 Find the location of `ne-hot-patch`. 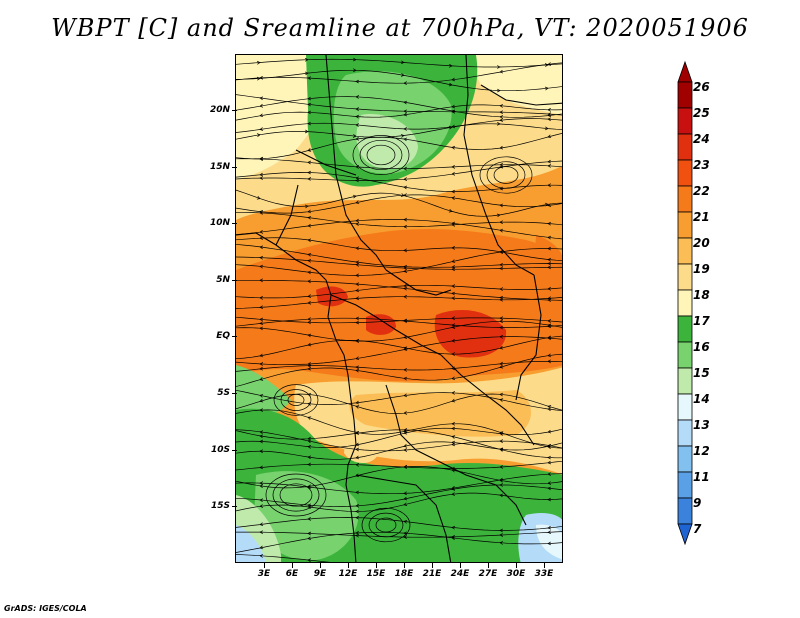

ne-hot-patch is located at coordinates (548, 274).